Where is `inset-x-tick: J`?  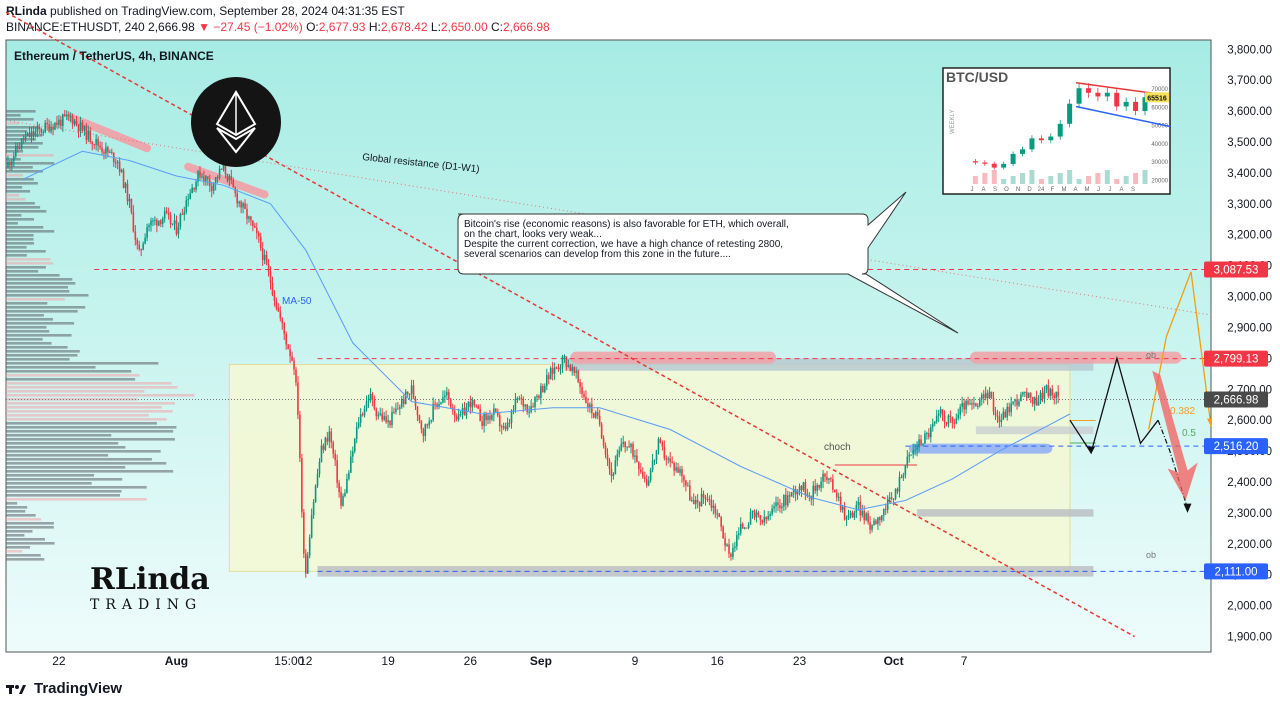
inset-x-tick: J is located at coordinates (972, 190).